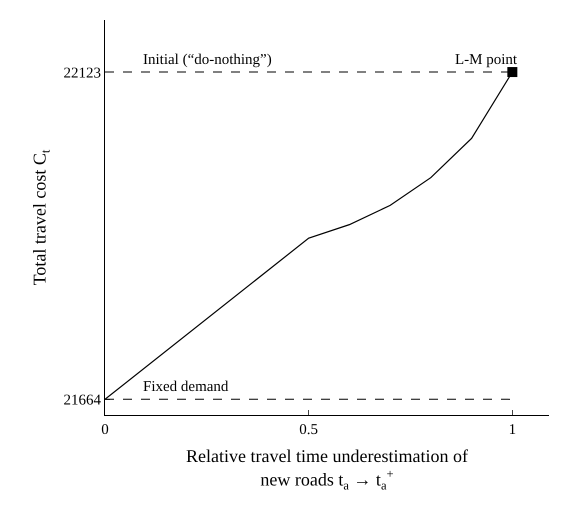  Describe the element at coordinates (207, 60) in the screenshot. I see `ref-line-label: Initial (“do-nothing”)` at that location.